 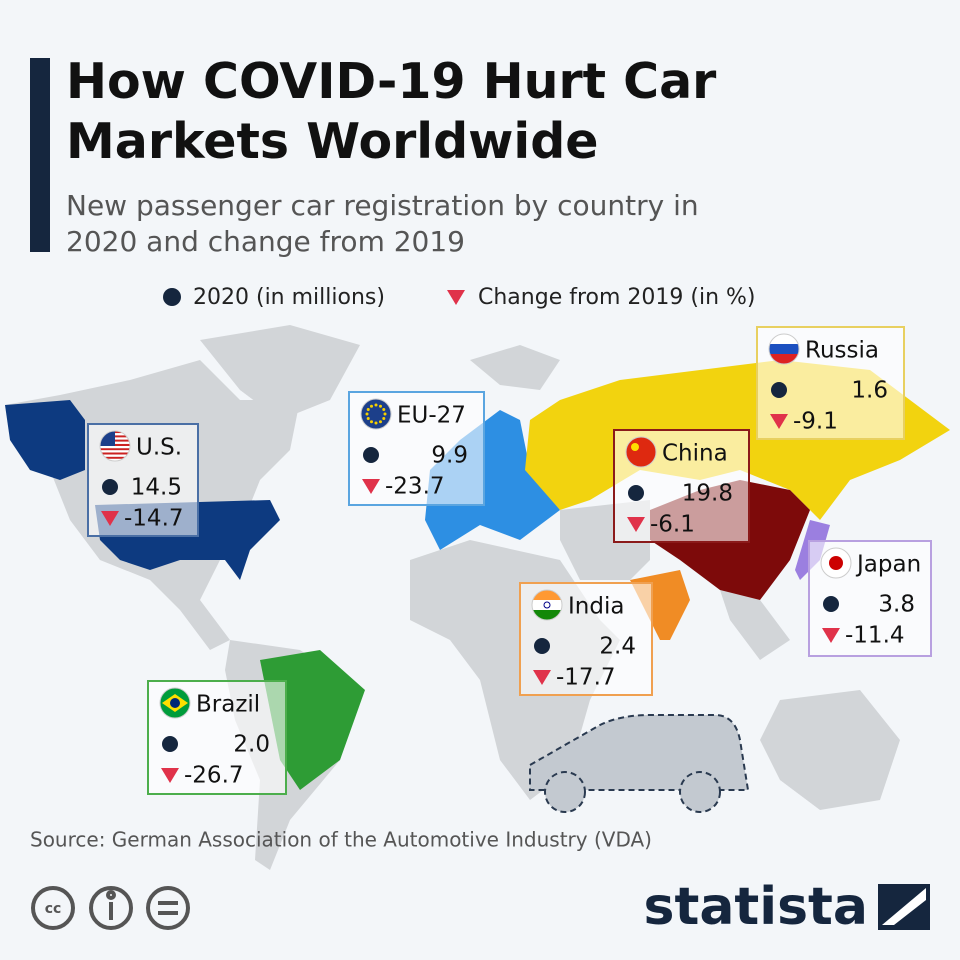 I want to click on flag-sun, so click(x=836, y=563).